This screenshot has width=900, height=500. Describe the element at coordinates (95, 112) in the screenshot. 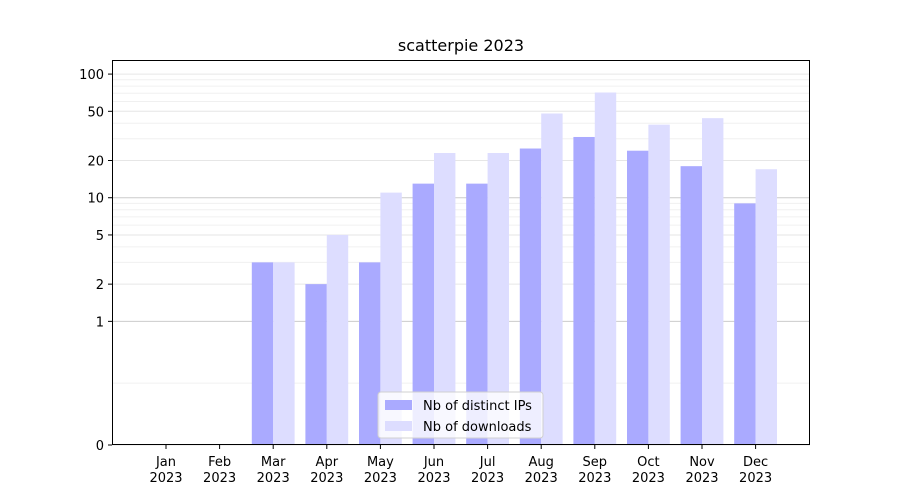

I see `y-tick-label: 50` at that location.